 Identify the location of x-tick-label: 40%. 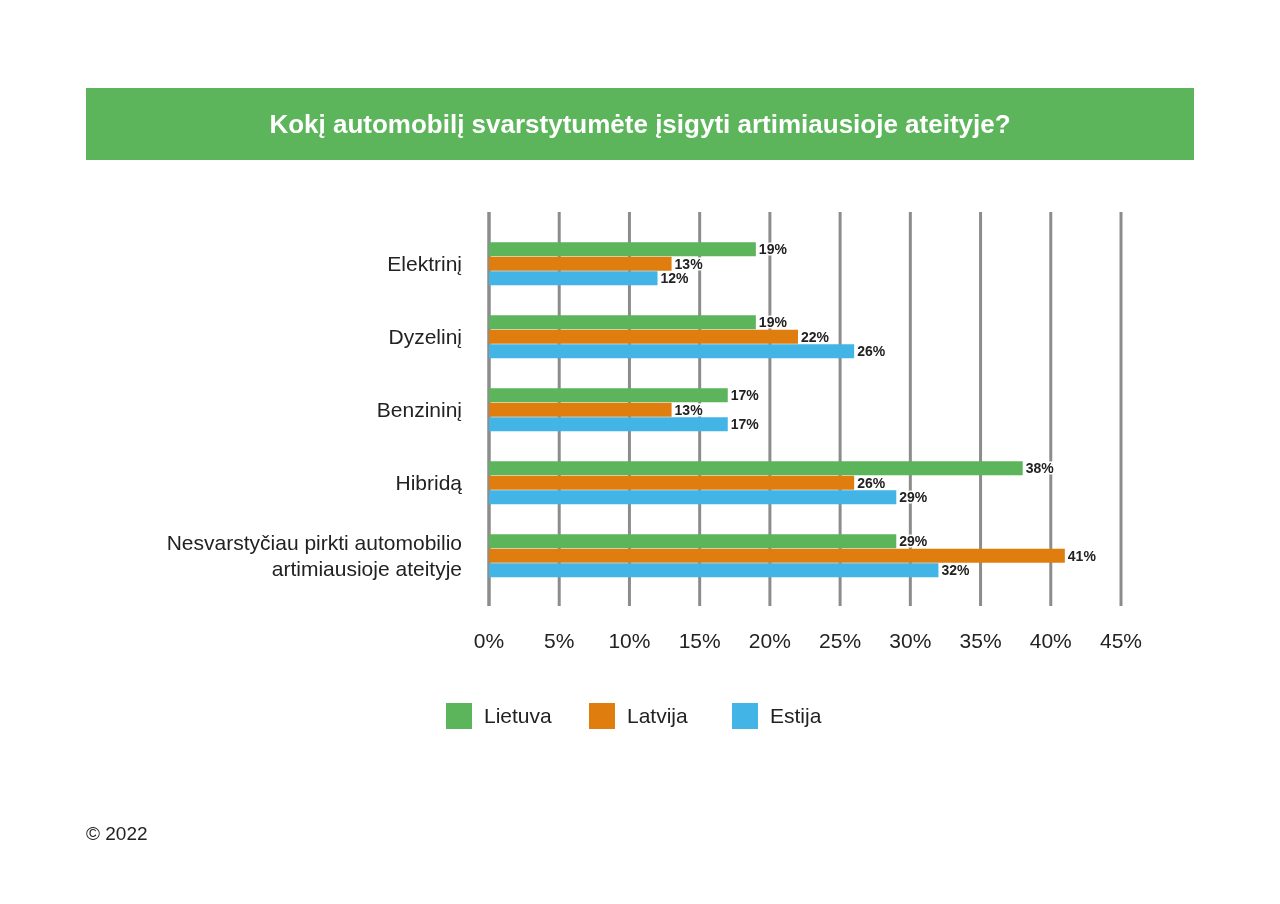
(1050, 641).